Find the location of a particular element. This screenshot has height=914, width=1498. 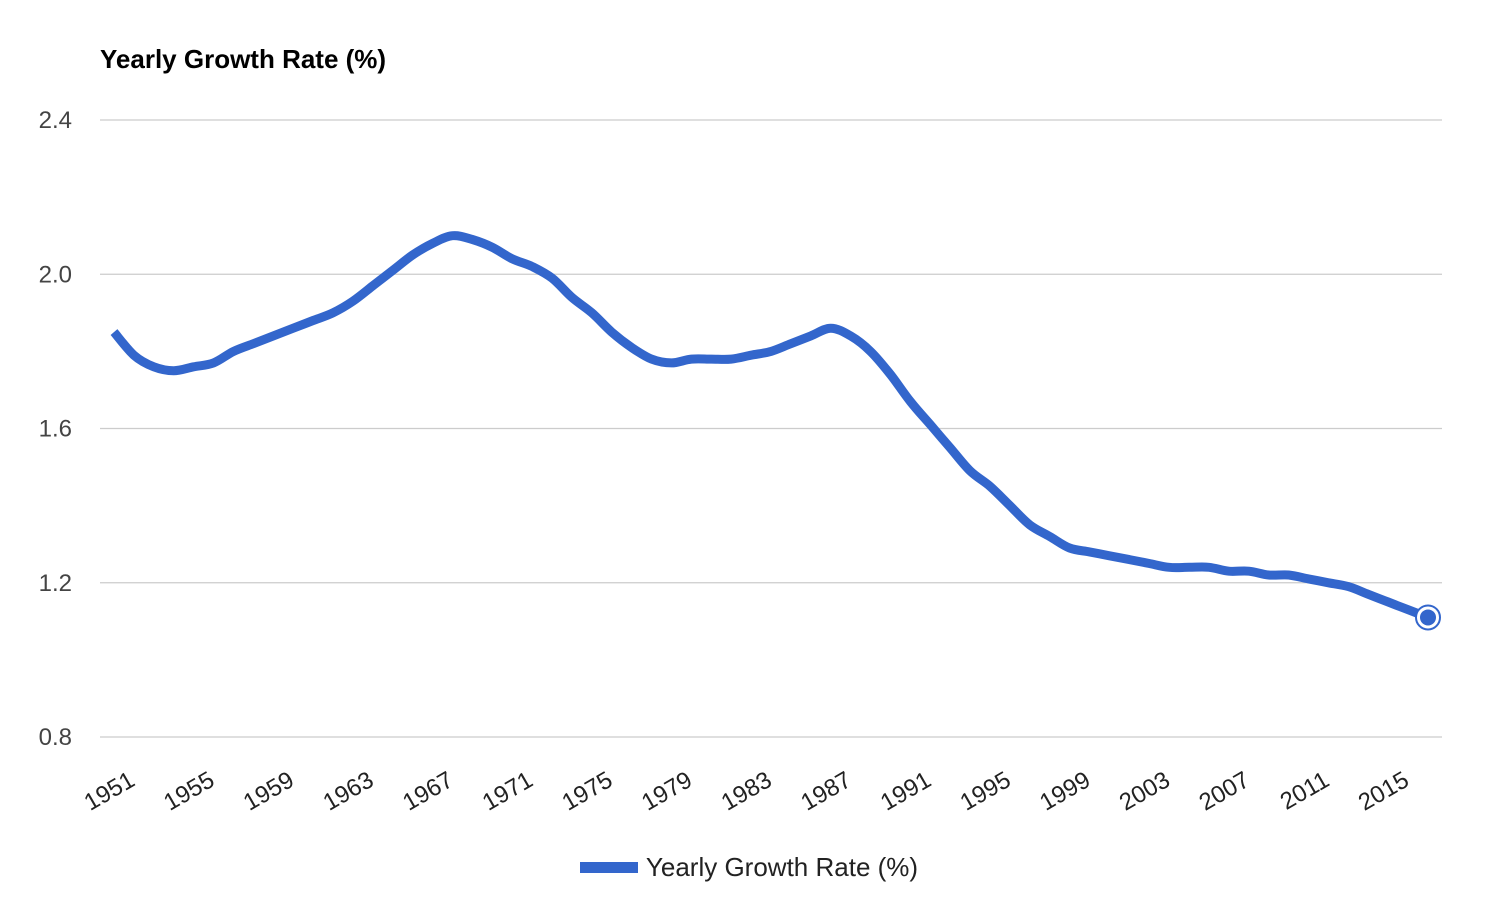

x-tick-label: 1951 is located at coordinates (110, 791).